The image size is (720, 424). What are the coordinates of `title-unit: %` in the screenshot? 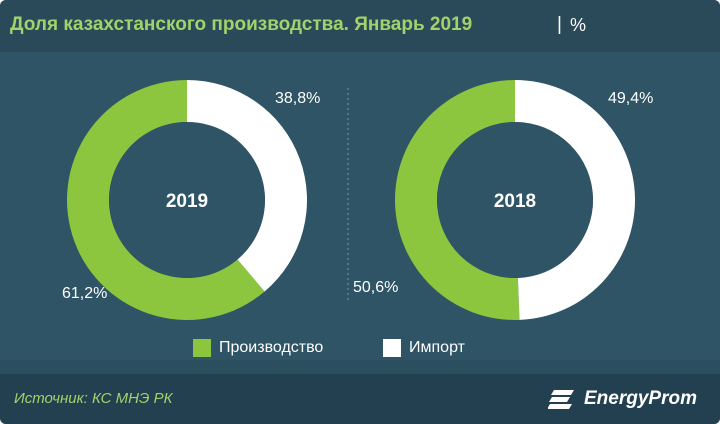 It's located at (578, 25).